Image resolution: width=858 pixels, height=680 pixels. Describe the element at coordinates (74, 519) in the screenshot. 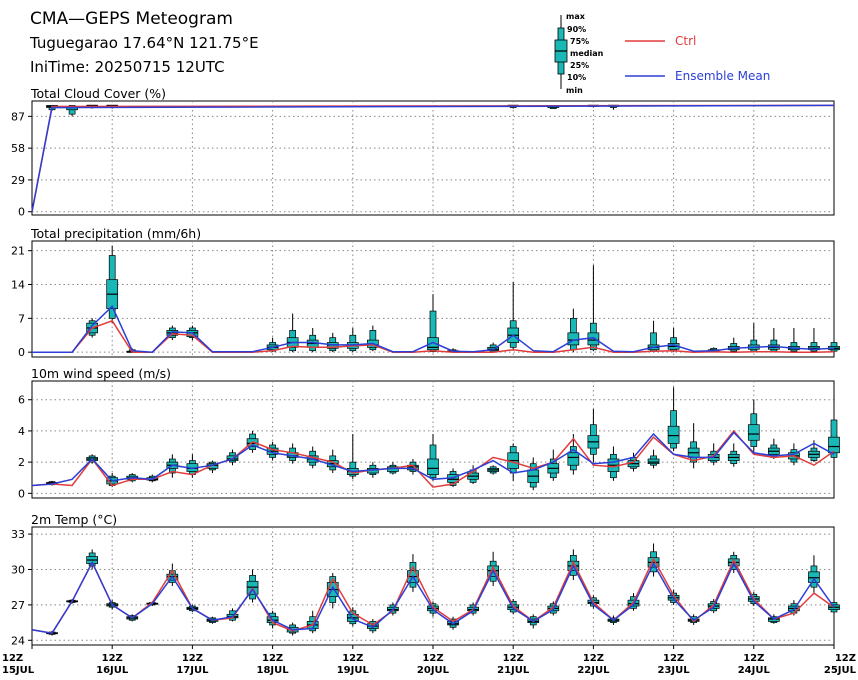

I see `panel-title: 2m Temp (°C)` at that location.